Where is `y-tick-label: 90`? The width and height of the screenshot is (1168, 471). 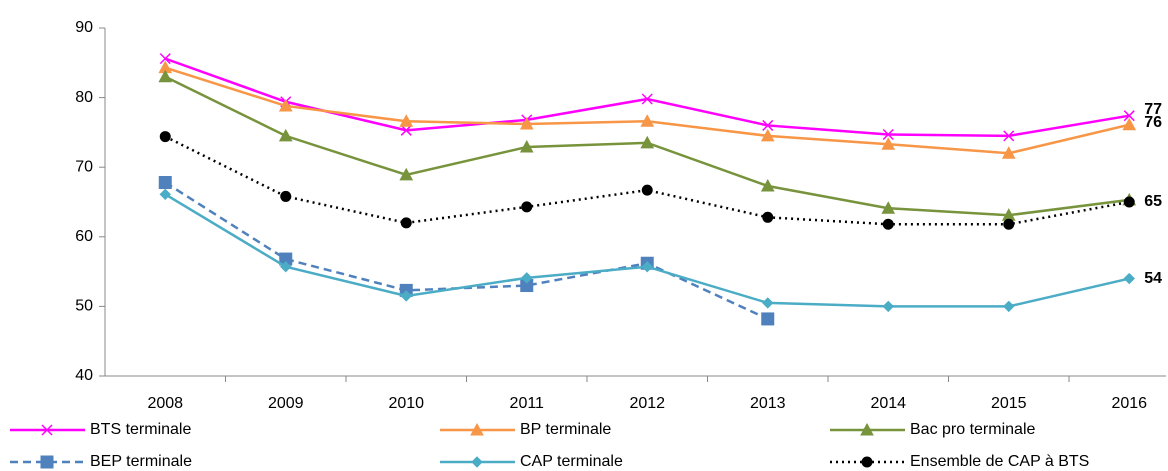 y-tick-label: 90 is located at coordinates (84, 27).